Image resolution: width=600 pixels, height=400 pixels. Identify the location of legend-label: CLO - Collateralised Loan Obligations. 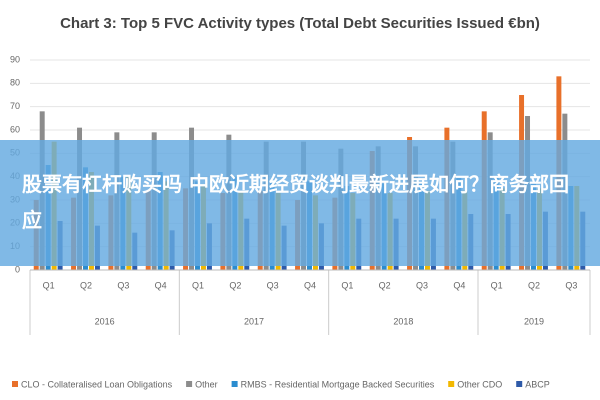
(97, 384).